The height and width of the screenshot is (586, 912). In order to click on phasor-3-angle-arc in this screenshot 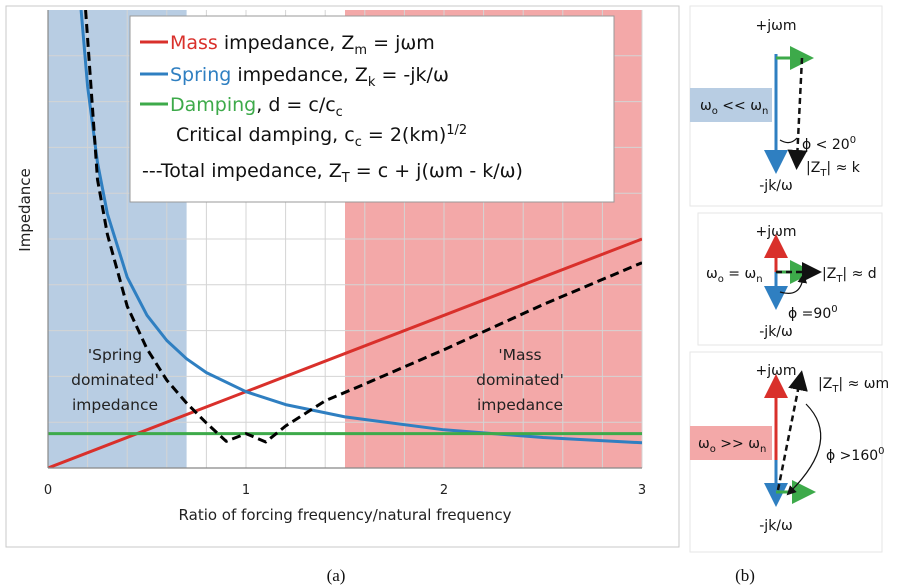, I will do `click(804, 449)`.